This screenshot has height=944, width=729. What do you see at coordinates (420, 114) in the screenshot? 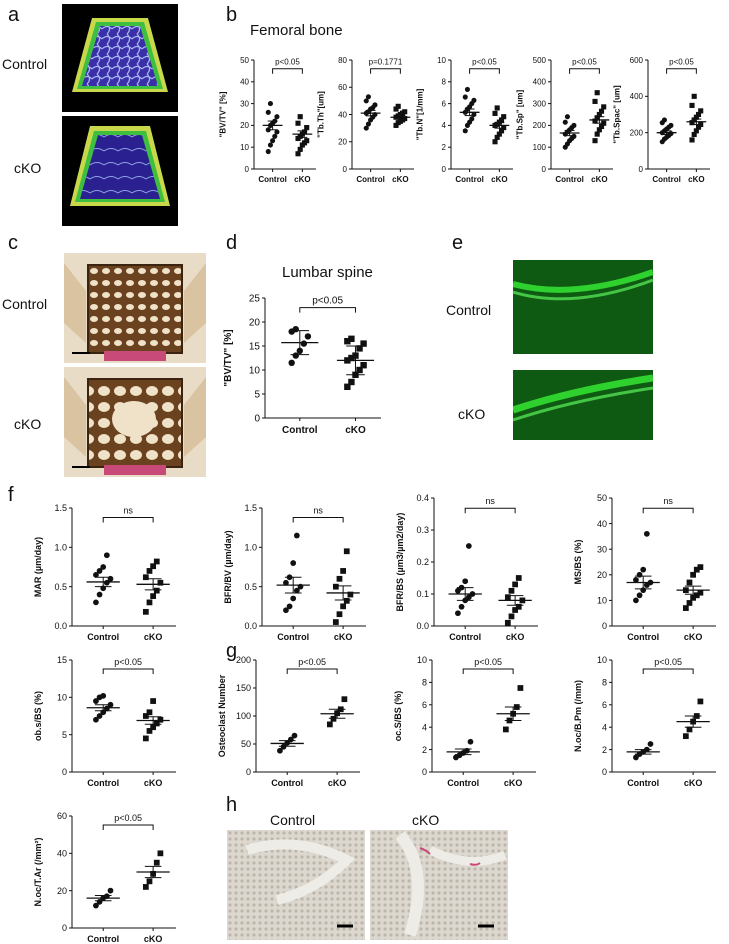
I see `y-axis-label: "Tb.N"[1/mm]` at bounding box center [420, 114].